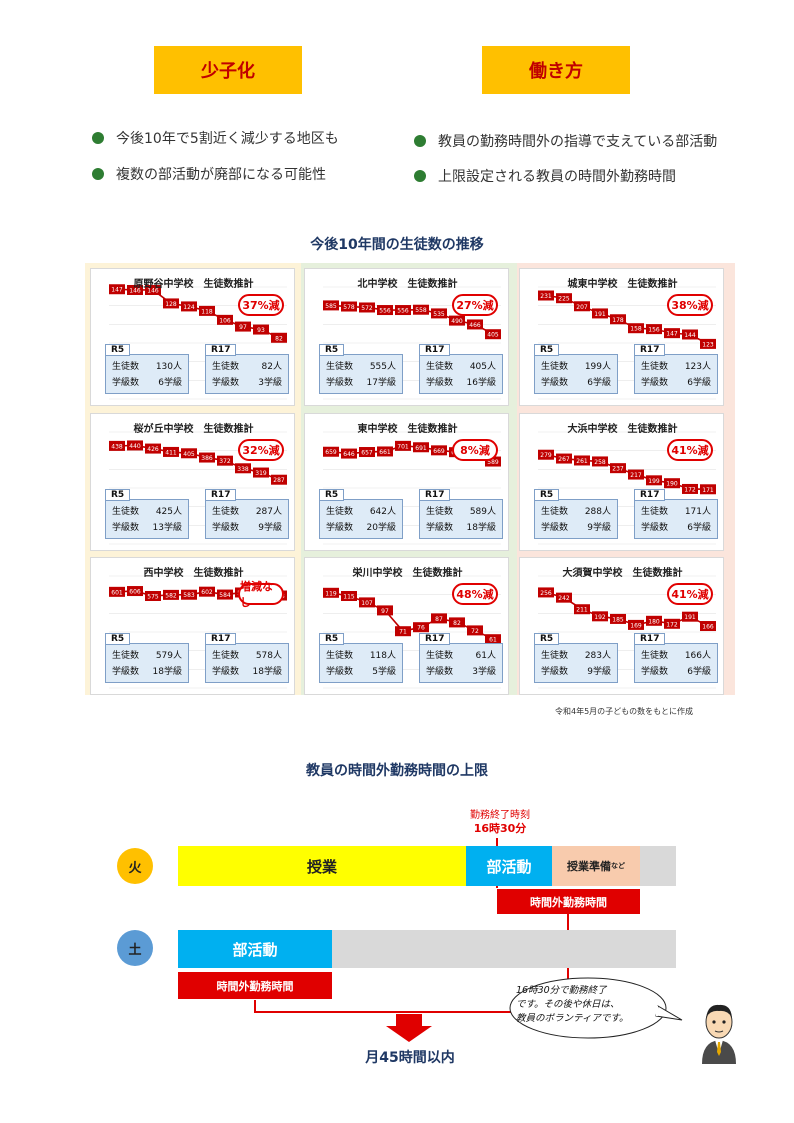 The width and height of the screenshot is (794, 1123). I want to click on data-label: 156, so click(654, 330).